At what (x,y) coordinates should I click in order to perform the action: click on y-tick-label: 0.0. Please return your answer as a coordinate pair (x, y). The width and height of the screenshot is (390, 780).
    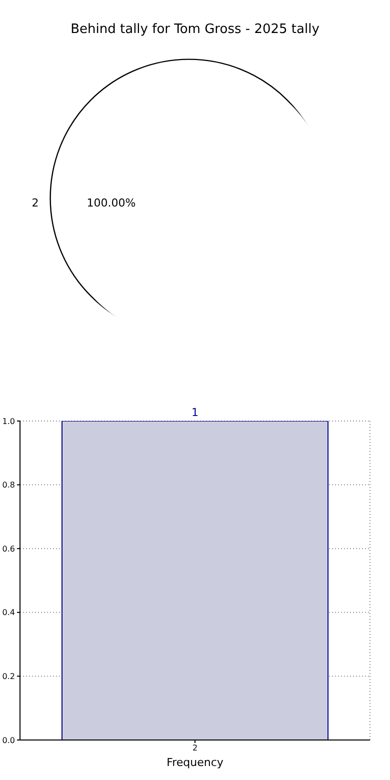
    Looking at the image, I should click on (8, 740).